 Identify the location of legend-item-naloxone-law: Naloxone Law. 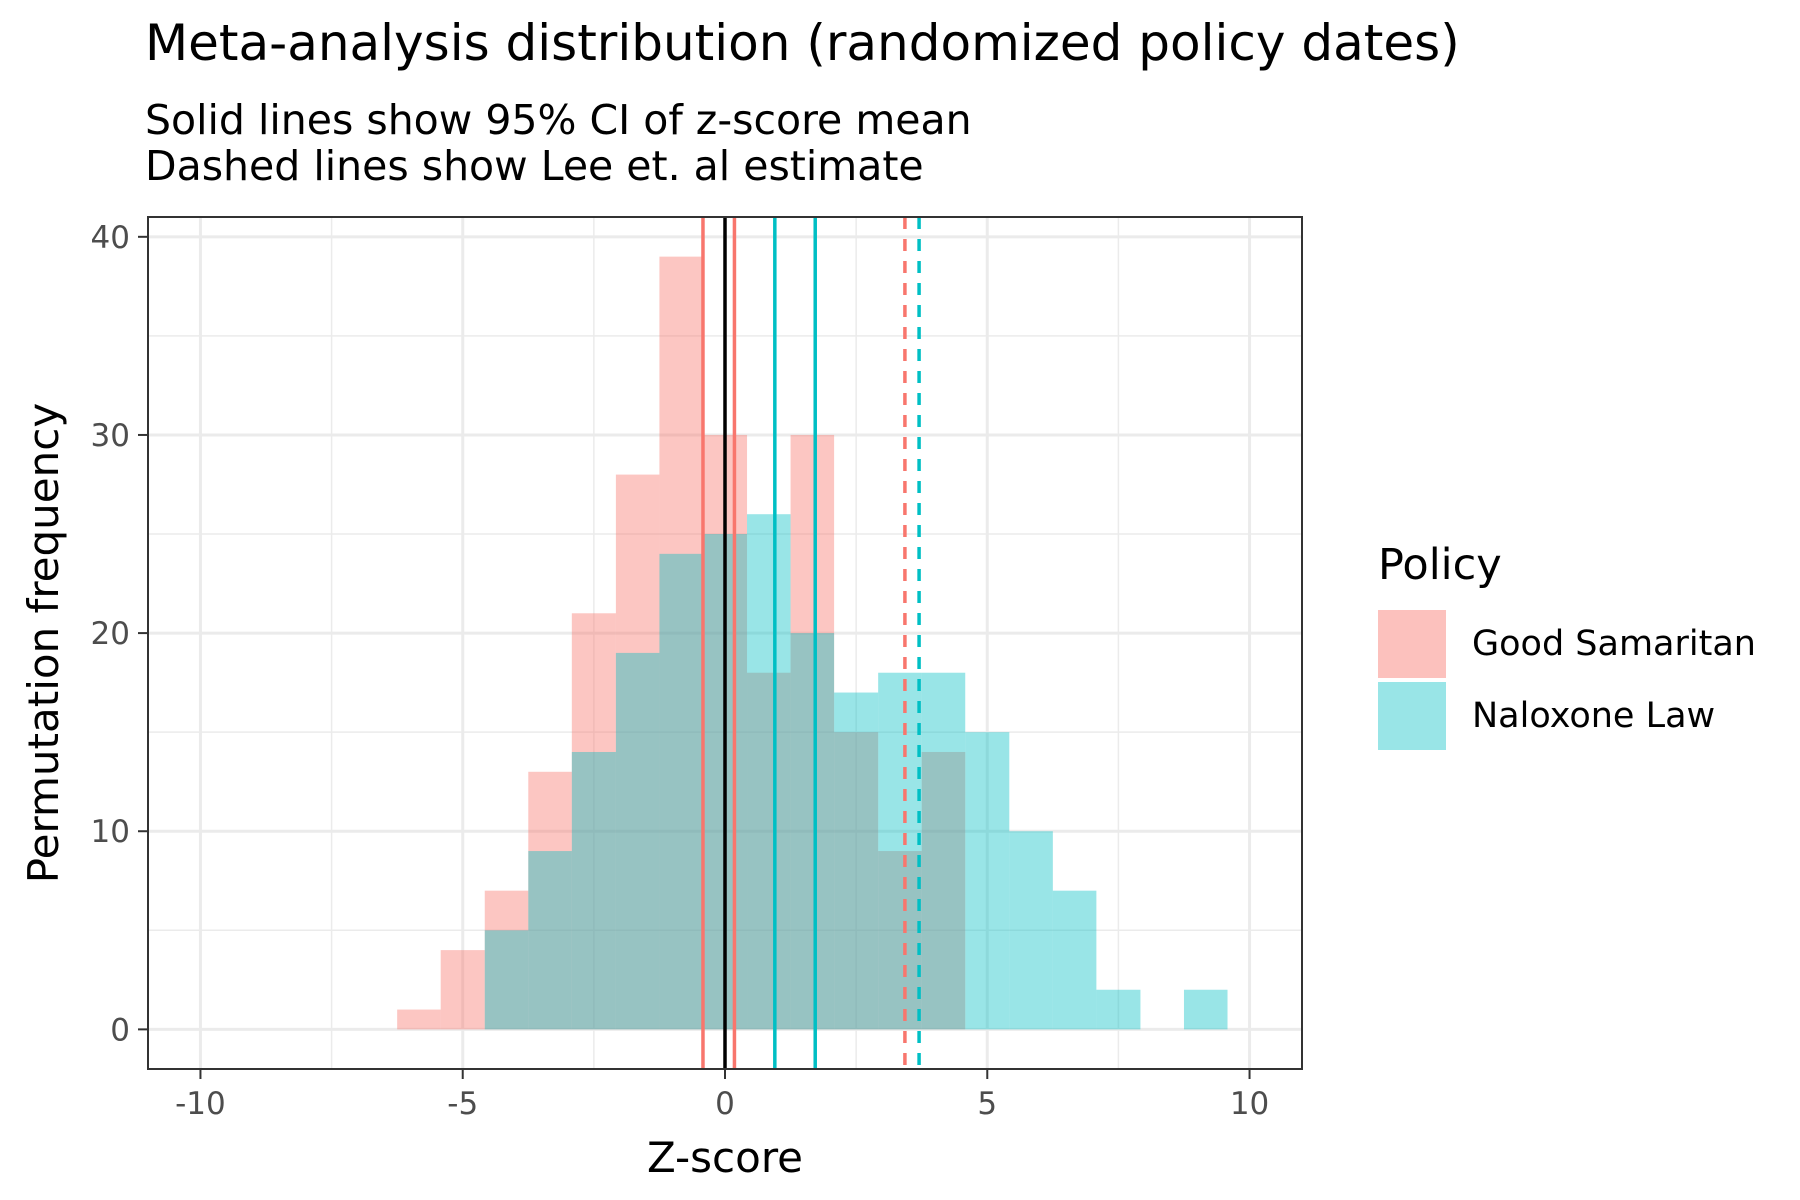
(1567, 716).